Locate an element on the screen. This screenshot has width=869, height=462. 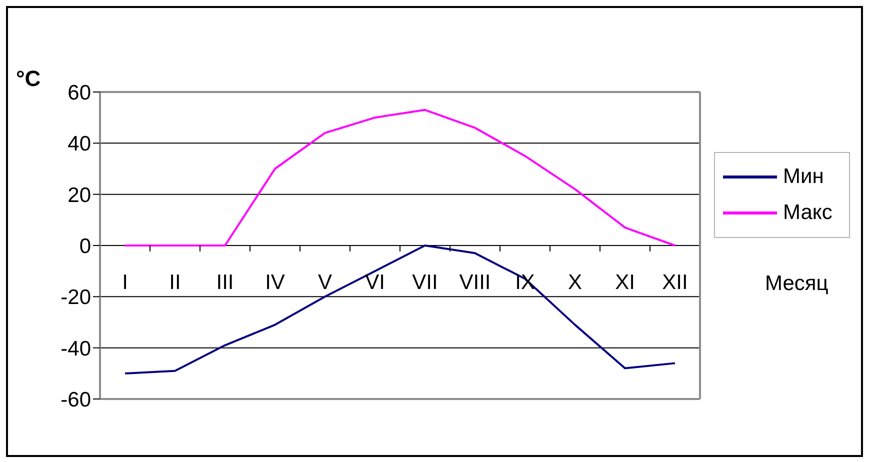
y-axis-title: °C is located at coordinates (28, 79).